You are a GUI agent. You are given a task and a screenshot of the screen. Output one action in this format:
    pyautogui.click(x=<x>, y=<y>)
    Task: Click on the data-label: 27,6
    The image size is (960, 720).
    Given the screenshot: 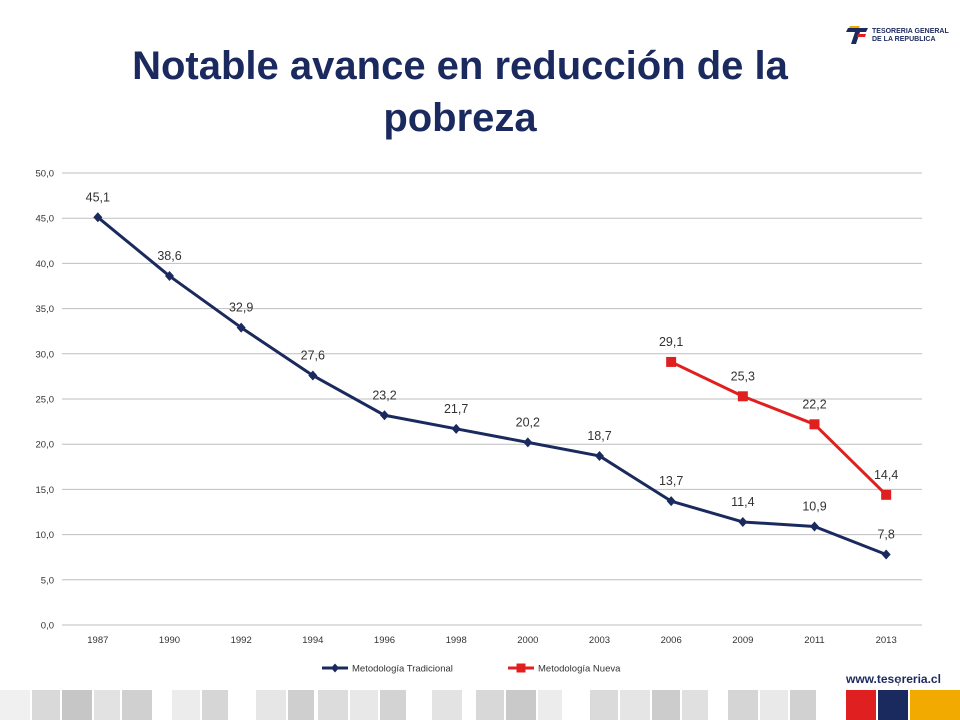 What is the action you would take?
    pyautogui.click(x=313, y=355)
    